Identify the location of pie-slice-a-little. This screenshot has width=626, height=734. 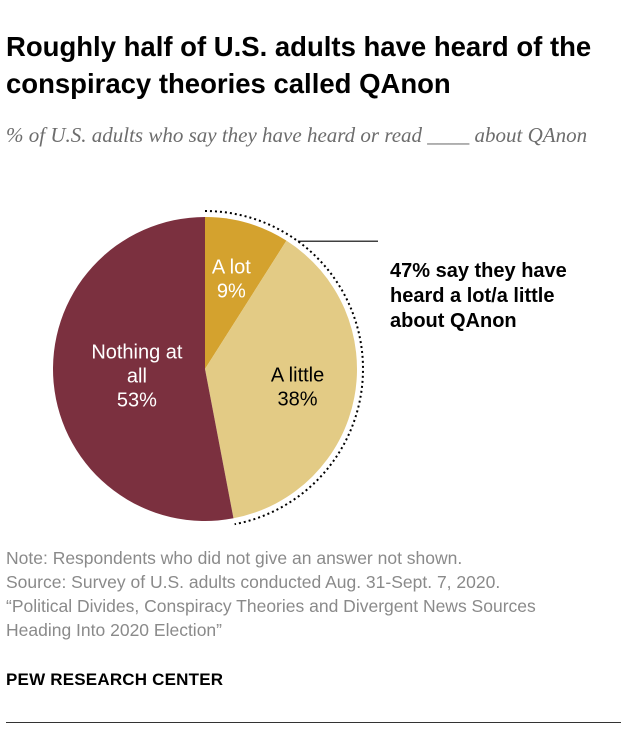
(281, 379).